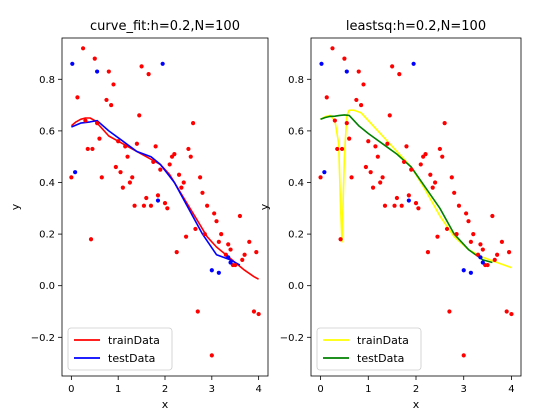  Describe the element at coordinates (165, 389) in the screenshot. I see `x-tick-label: 2` at that location.